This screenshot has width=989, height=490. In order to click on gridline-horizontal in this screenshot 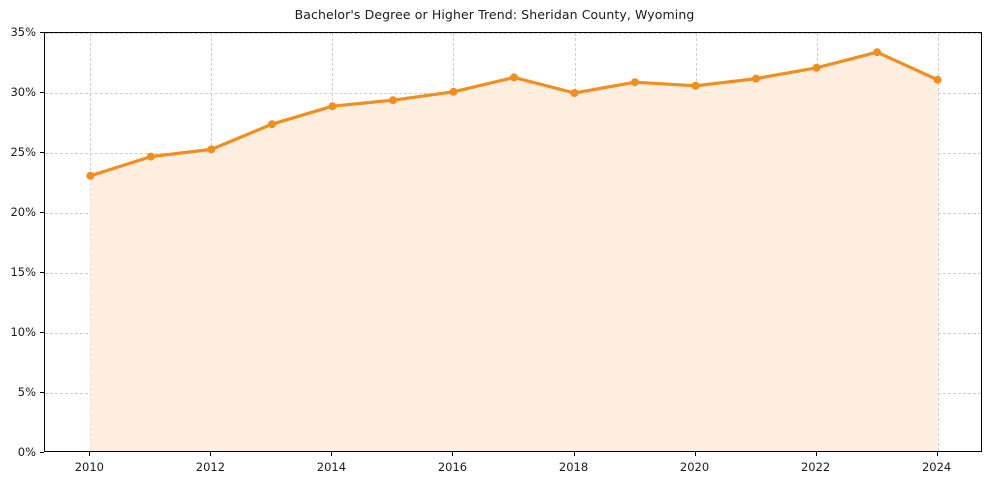, I will do `click(513, 33)`.